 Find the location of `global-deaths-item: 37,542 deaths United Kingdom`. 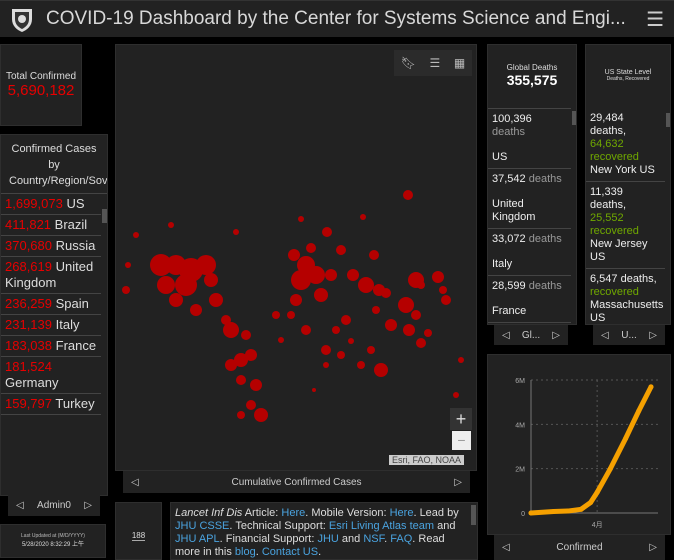

global-deaths-item: 37,542 deaths United Kingdom is located at coordinates (529, 199).